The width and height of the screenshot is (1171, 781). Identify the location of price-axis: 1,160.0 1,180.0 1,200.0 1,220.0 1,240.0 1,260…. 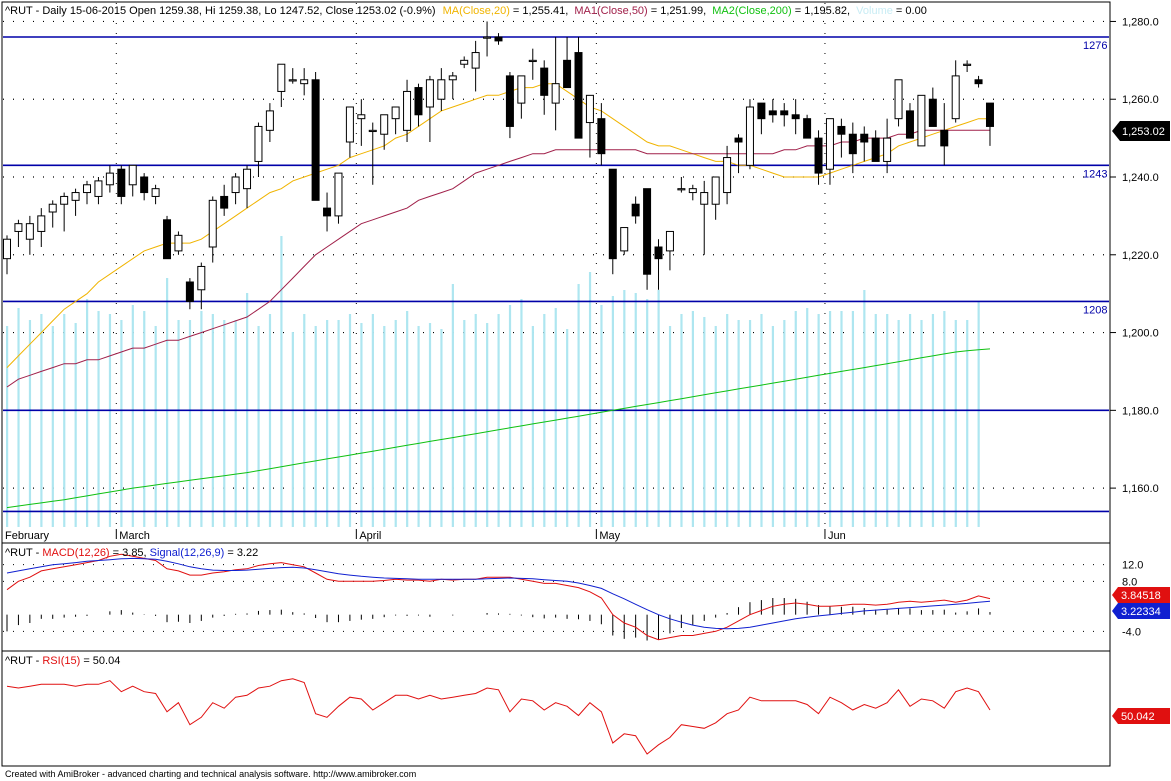
(1140, 255).